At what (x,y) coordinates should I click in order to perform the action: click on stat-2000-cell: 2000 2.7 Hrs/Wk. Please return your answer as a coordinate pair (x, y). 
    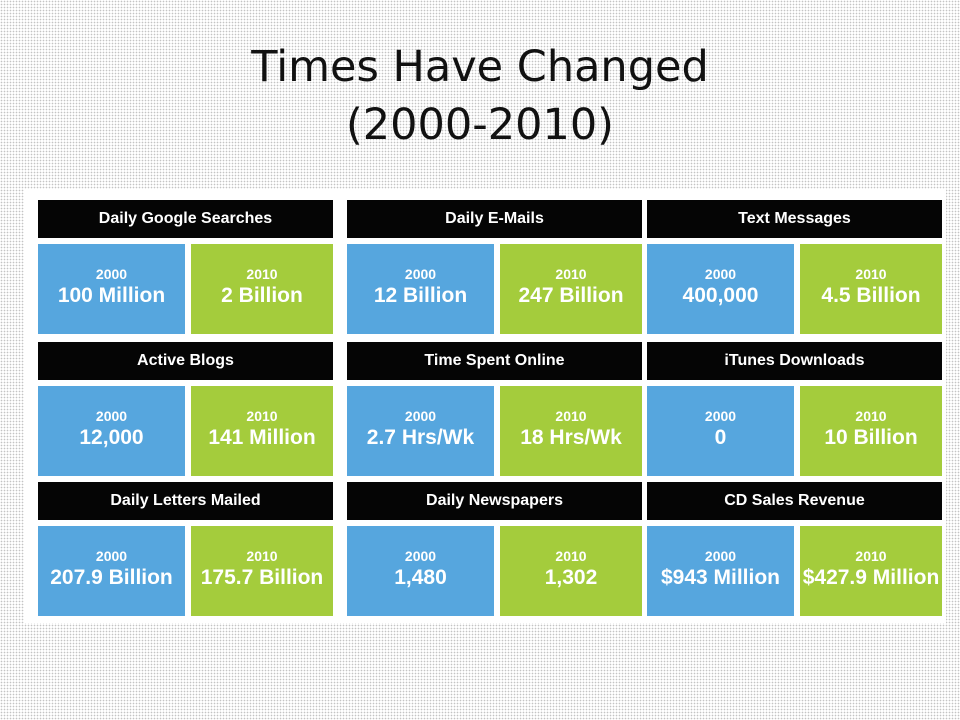
    Looking at the image, I should click on (420, 431).